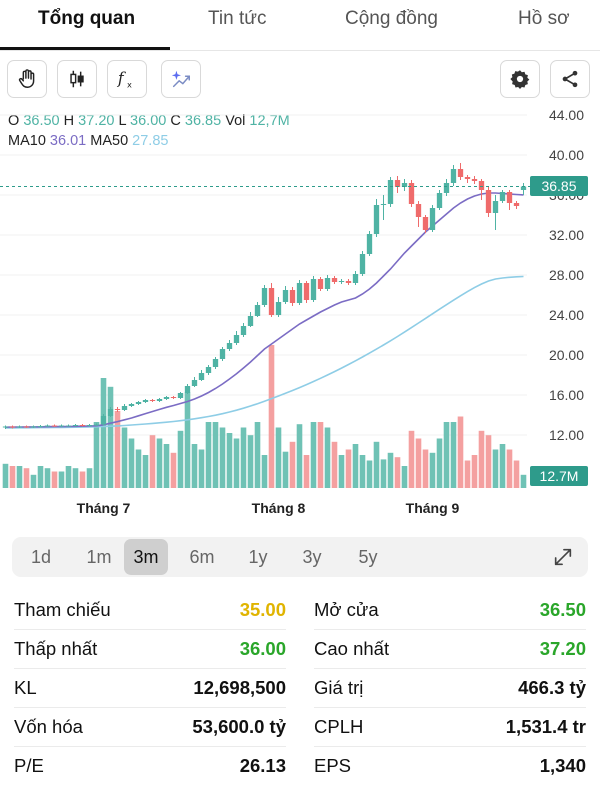  What do you see at coordinates (175, 121) in the screenshot?
I see `close-label: C` at bounding box center [175, 121].